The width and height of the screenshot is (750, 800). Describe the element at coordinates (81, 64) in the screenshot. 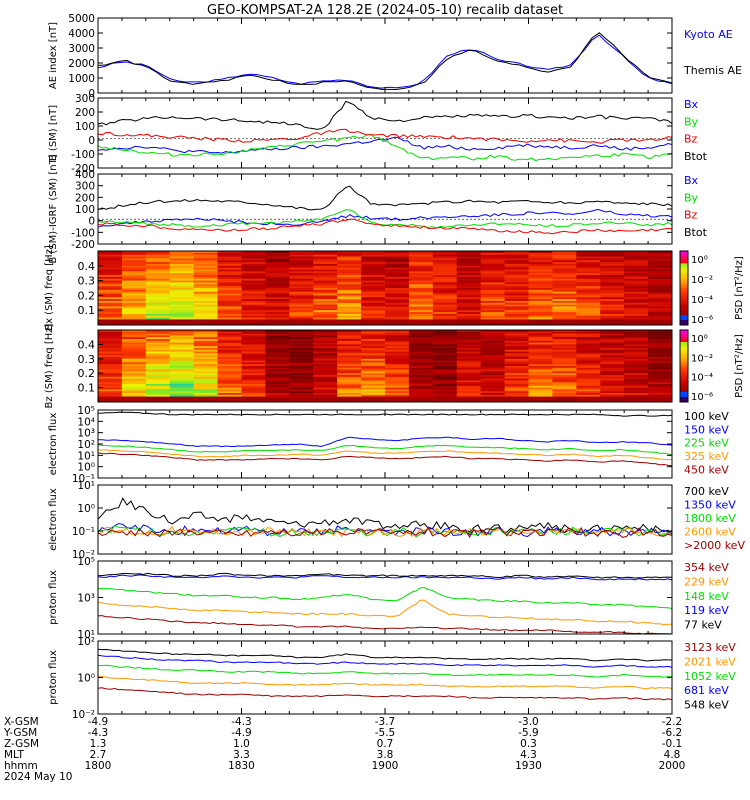

I see `y-tick-label: 2000` at that location.